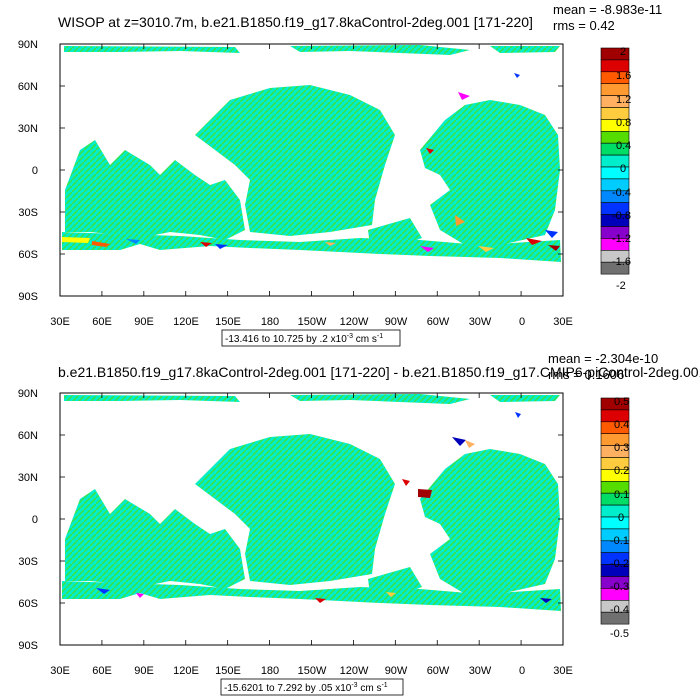 Image resolution: width=700 pixels, height=700 pixels. What do you see at coordinates (621, 471) in the screenshot?
I see `colorbar-label: 0.2` at bounding box center [621, 471].